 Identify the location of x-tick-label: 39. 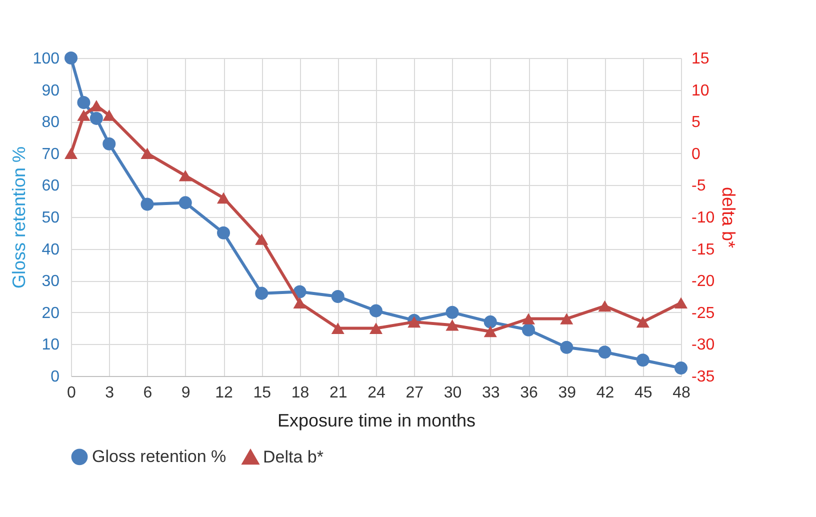
(567, 393).